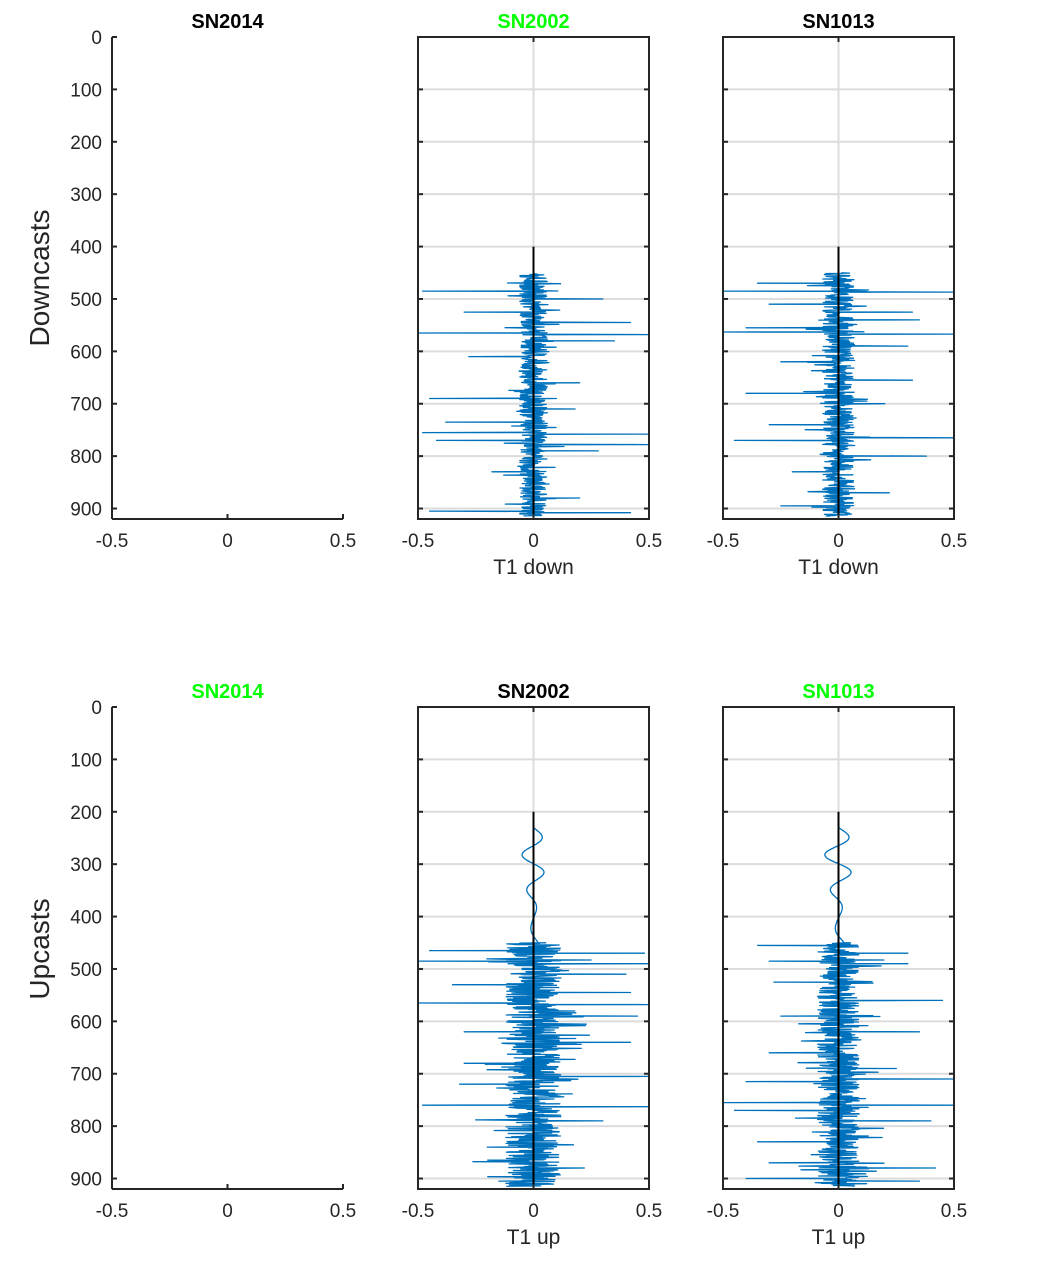 The width and height of the screenshot is (1050, 1275). Describe the element at coordinates (39, 948) in the screenshot. I see `row-label-upcasts: Upcasts` at that location.